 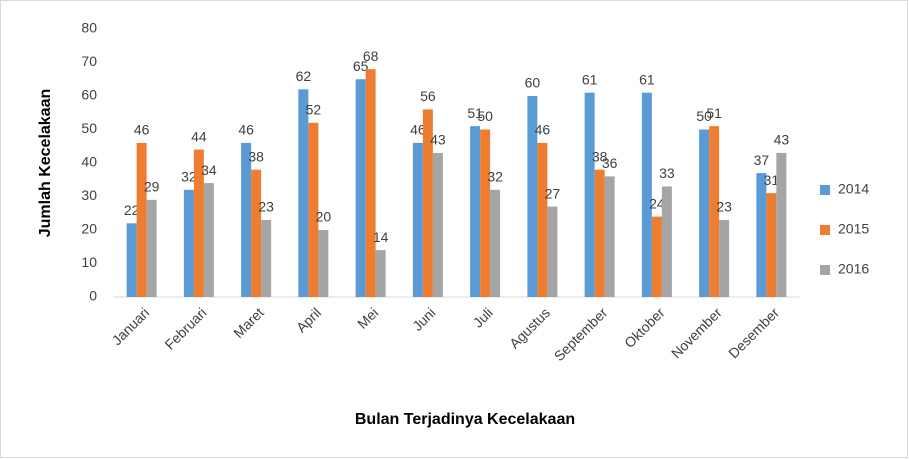 What do you see at coordinates (89, 162) in the screenshot?
I see `y-tick-label: 40` at bounding box center [89, 162].